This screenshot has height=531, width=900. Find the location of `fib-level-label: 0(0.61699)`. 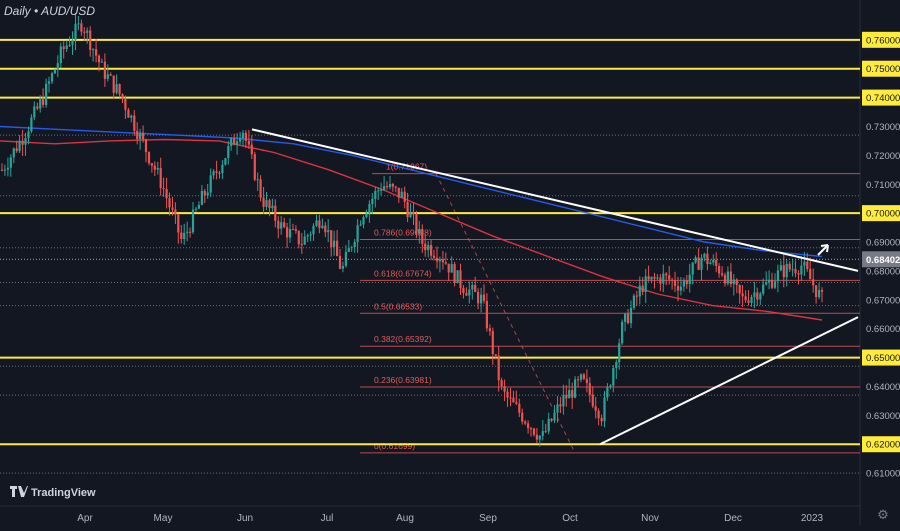

fib-level-label: 0(0.61699) is located at coordinates (394, 446).